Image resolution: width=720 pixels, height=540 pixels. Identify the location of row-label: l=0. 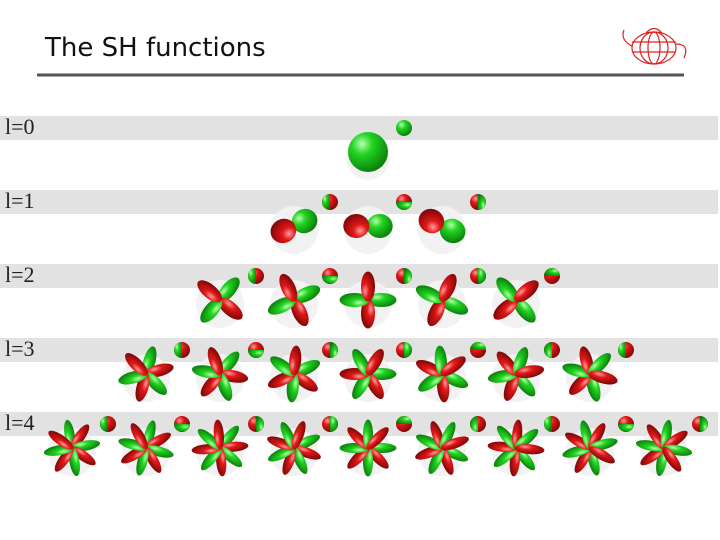
(20, 126).